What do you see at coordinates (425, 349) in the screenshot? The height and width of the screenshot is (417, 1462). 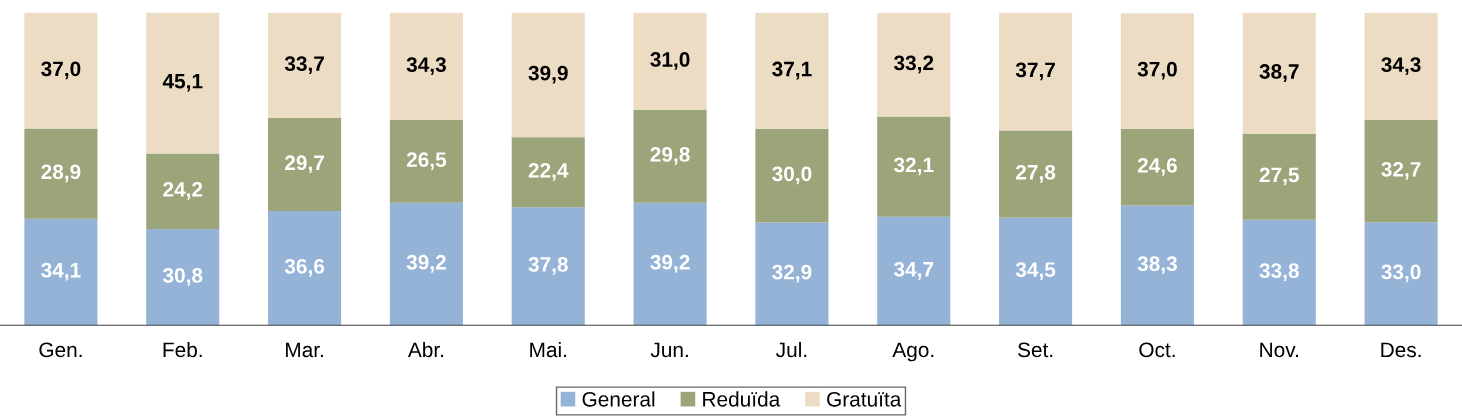 I see `x-tick-label: Abr.` at bounding box center [425, 349].